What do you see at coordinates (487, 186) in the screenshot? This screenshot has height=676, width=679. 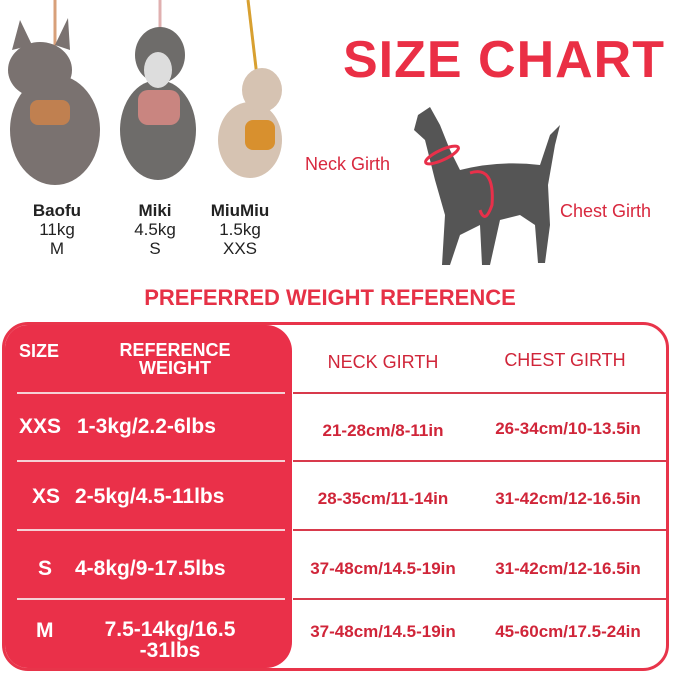 I see `dog-measure-diagram` at bounding box center [487, 186].